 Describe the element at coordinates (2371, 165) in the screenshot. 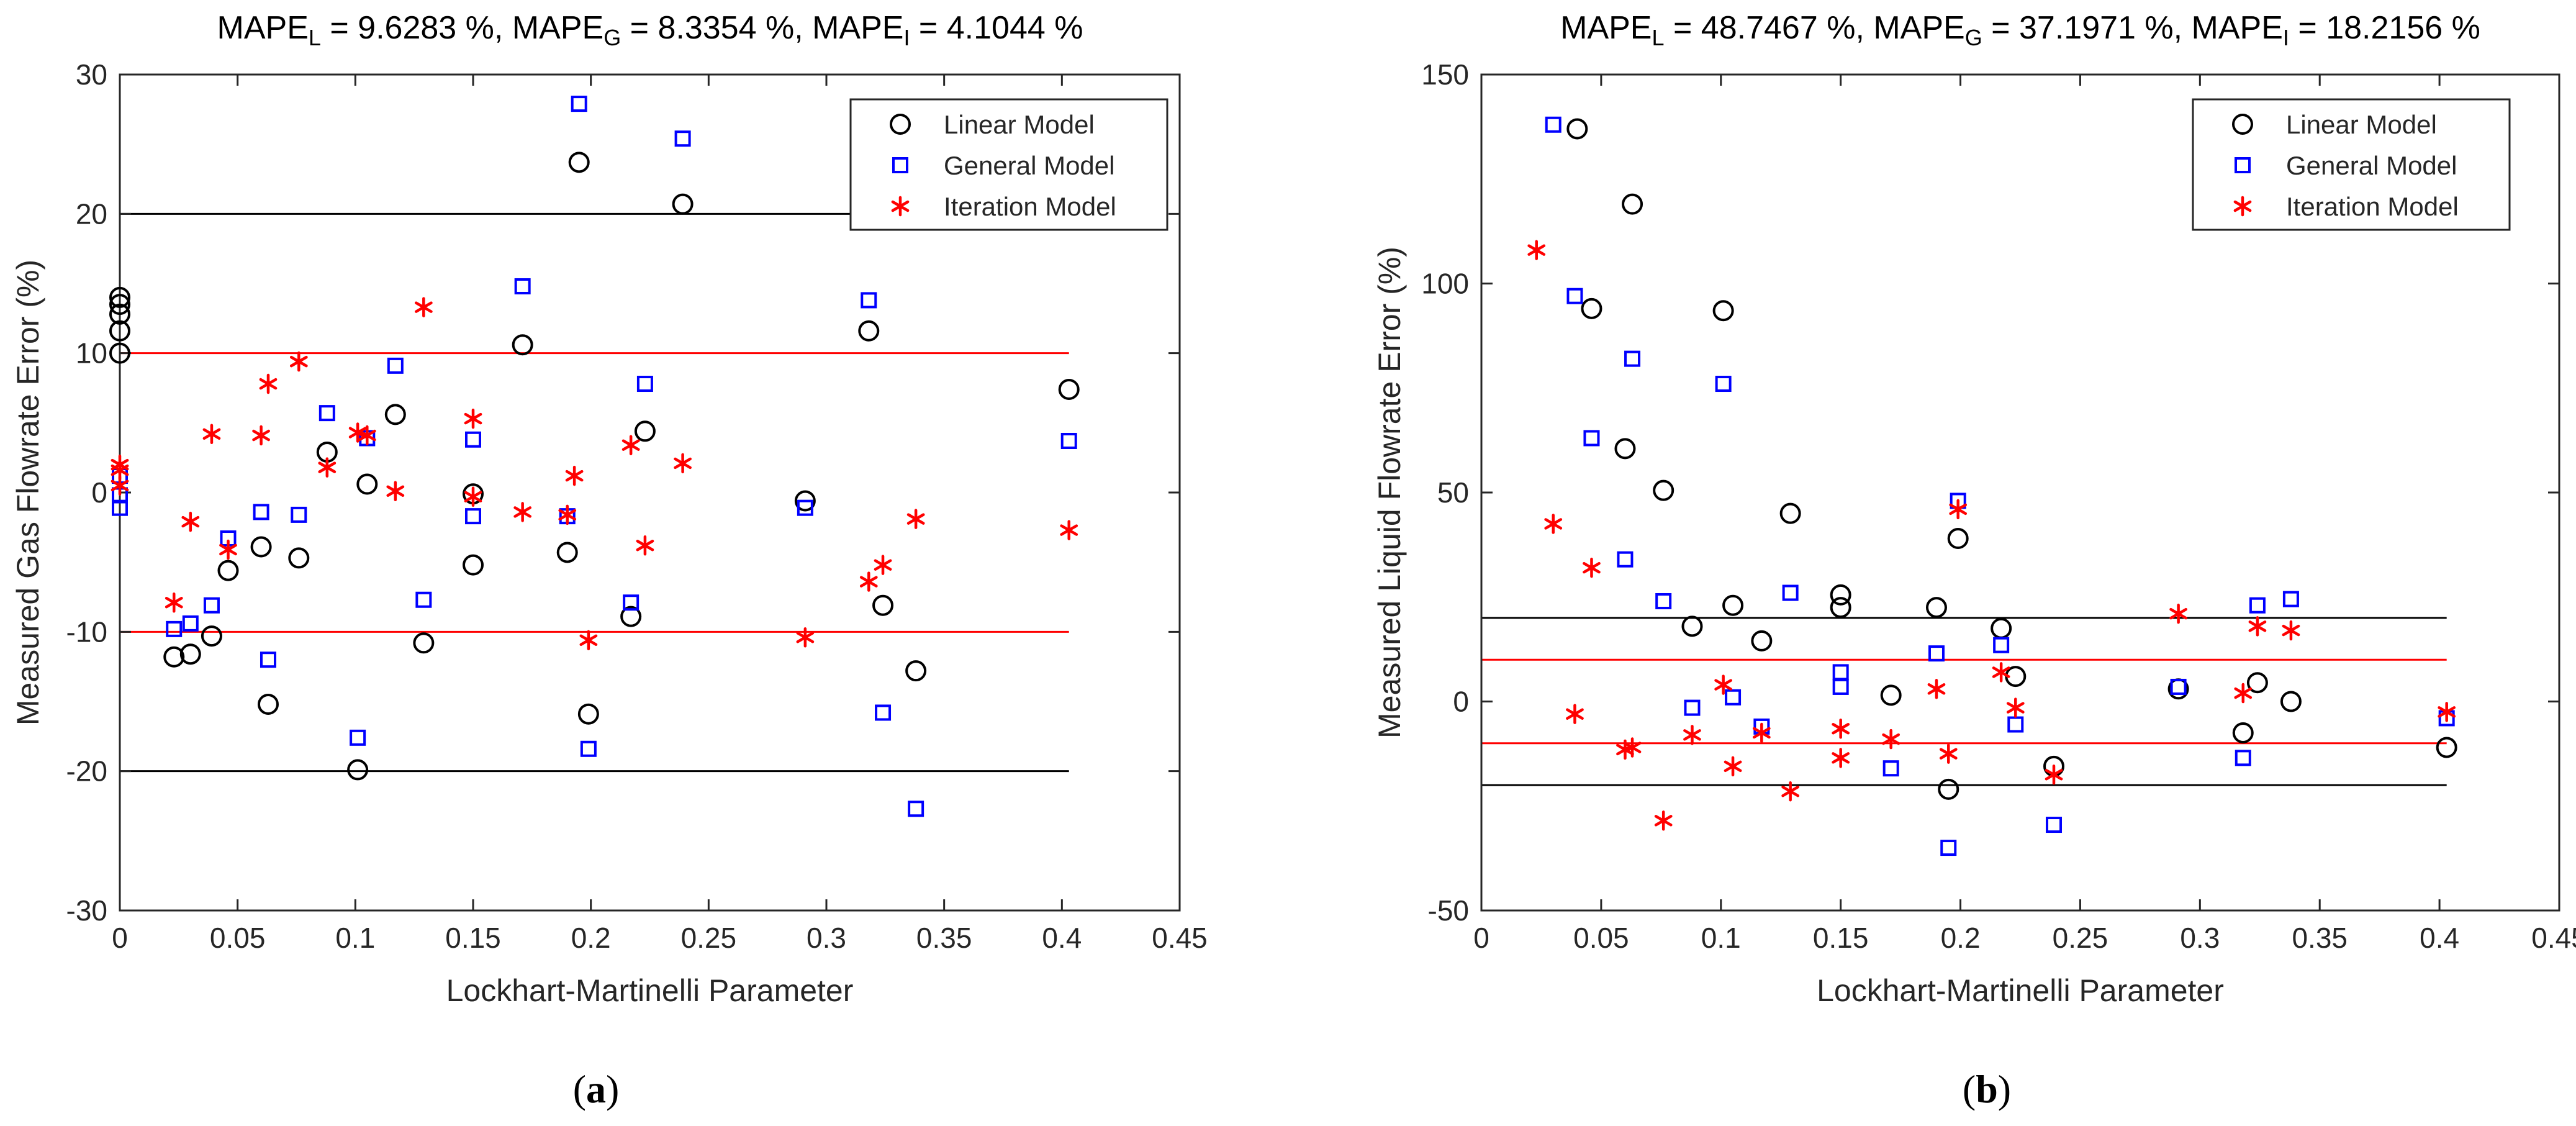

I see `legend-label: General Model` at that location.